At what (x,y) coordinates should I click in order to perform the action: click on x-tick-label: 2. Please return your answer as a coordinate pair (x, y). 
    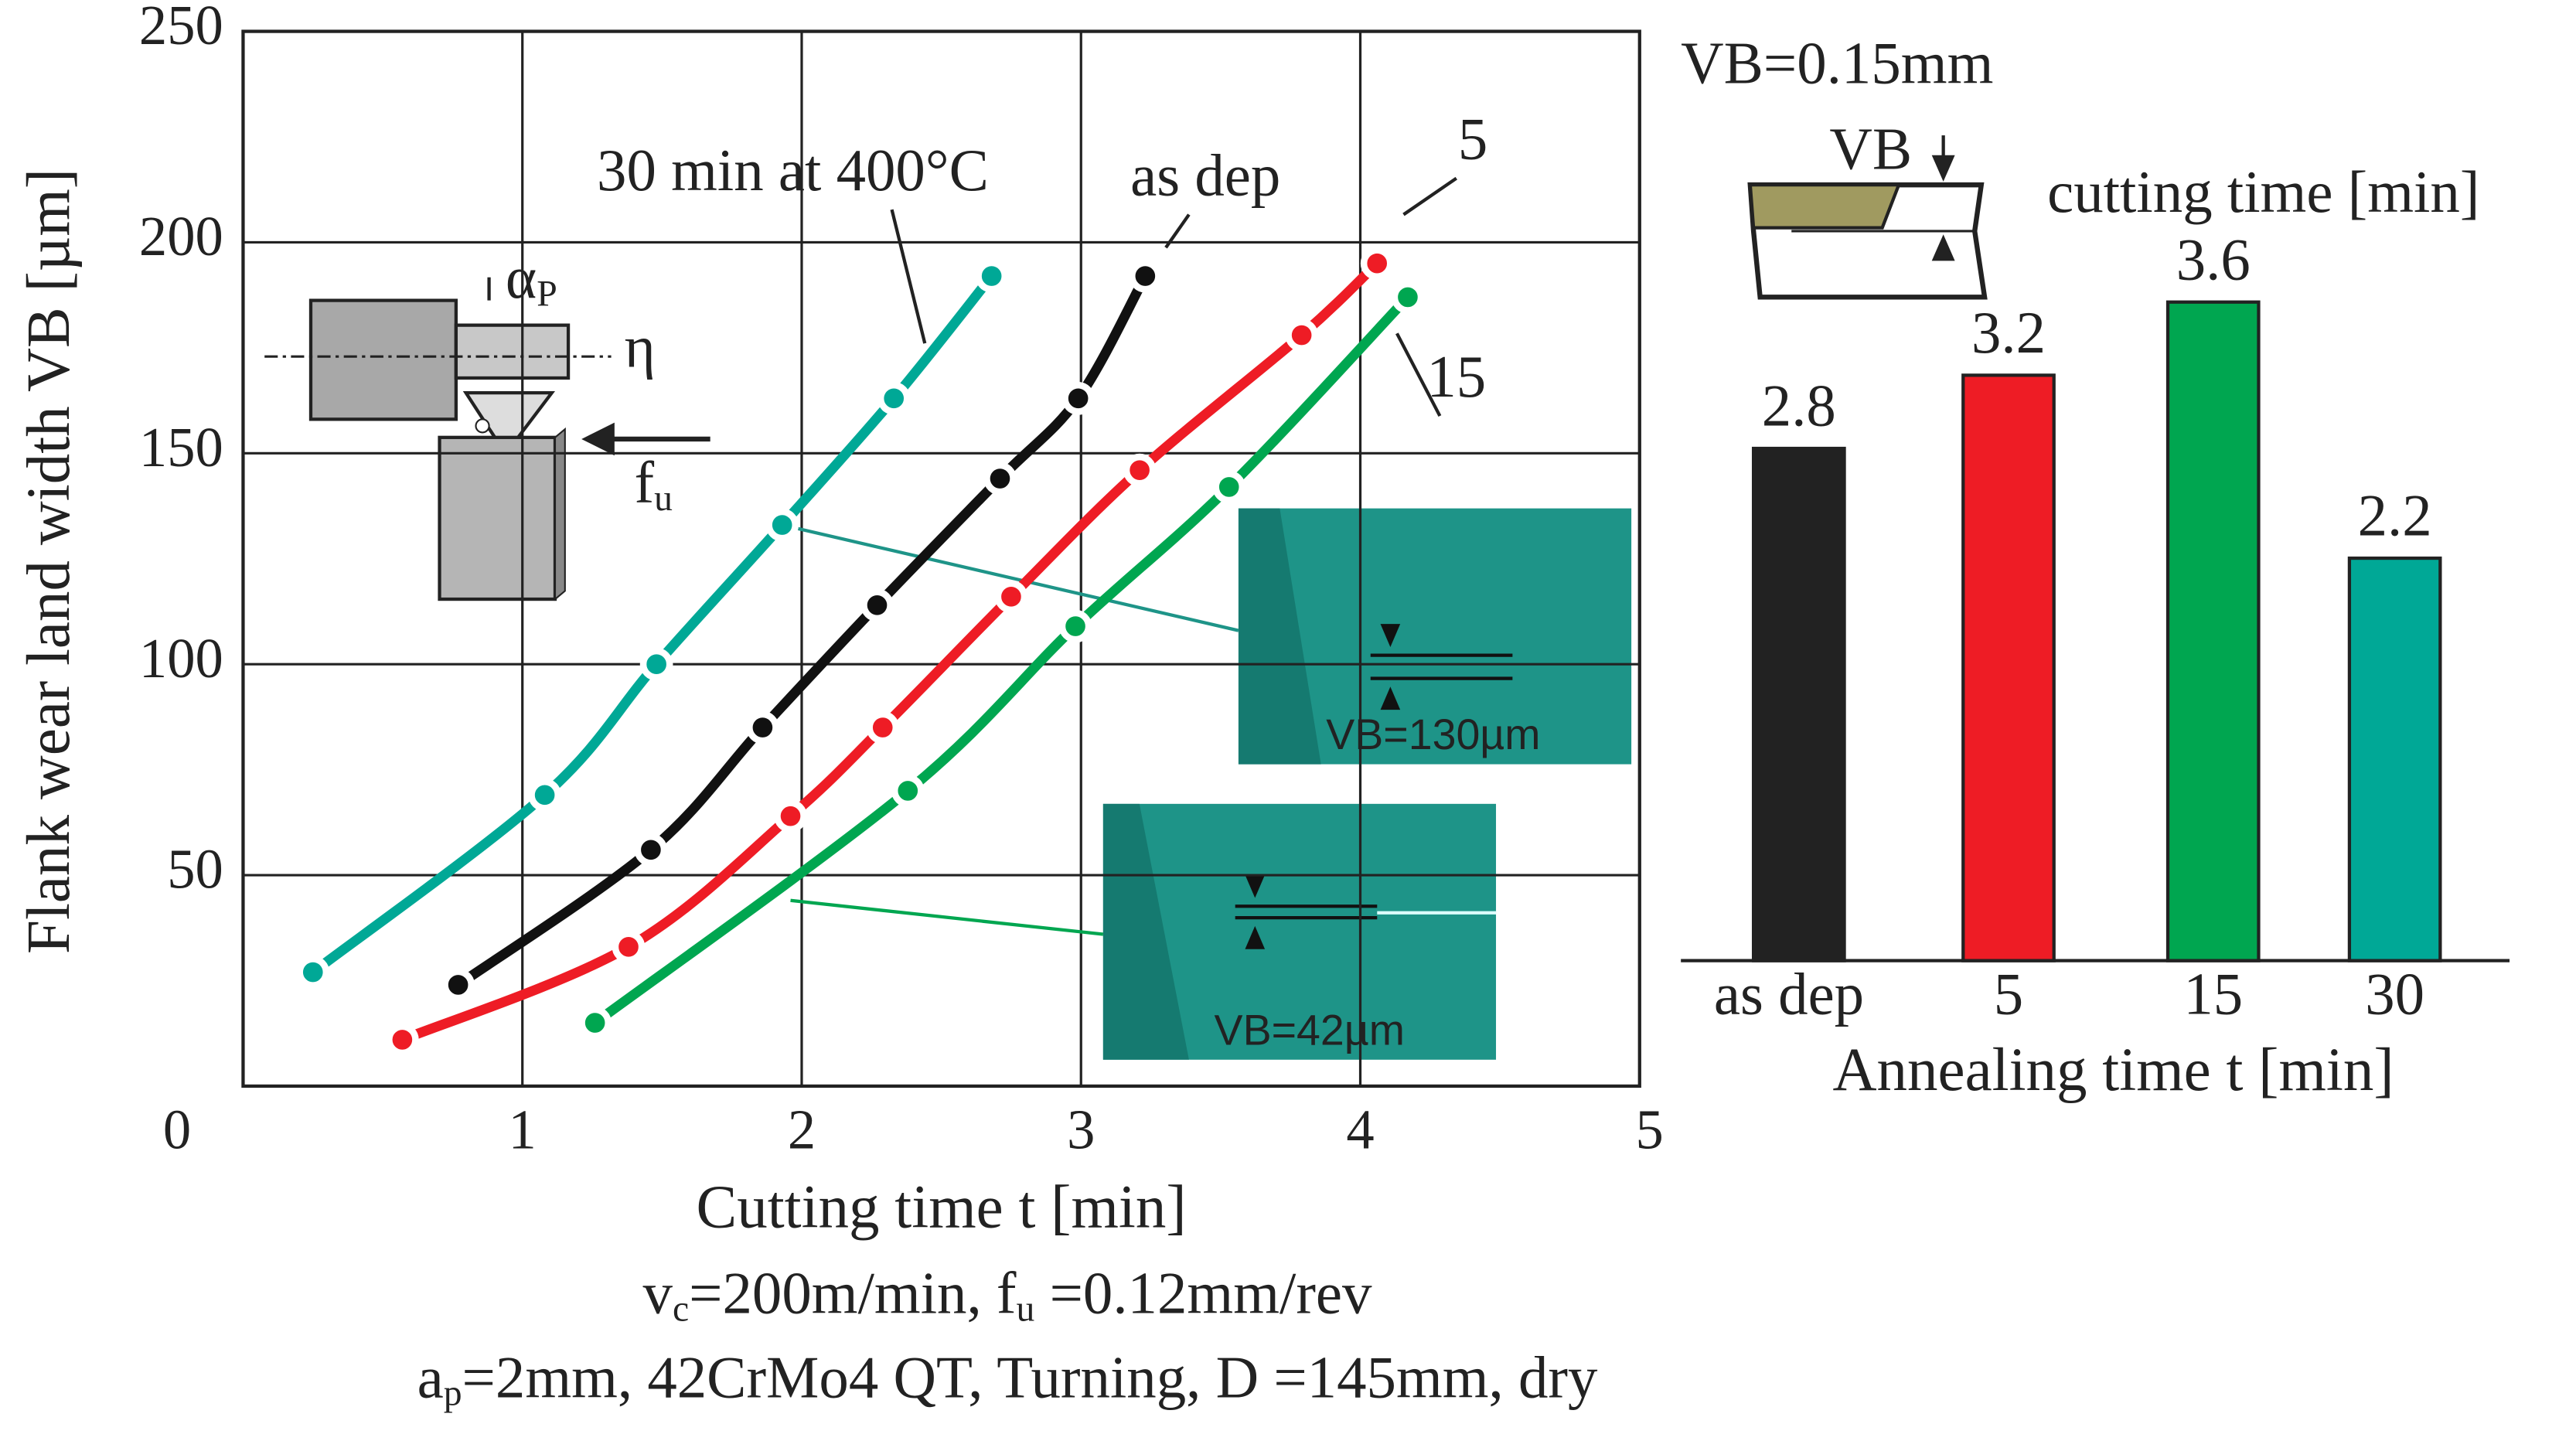
    Looking at the image, I should click on (802, 1130).